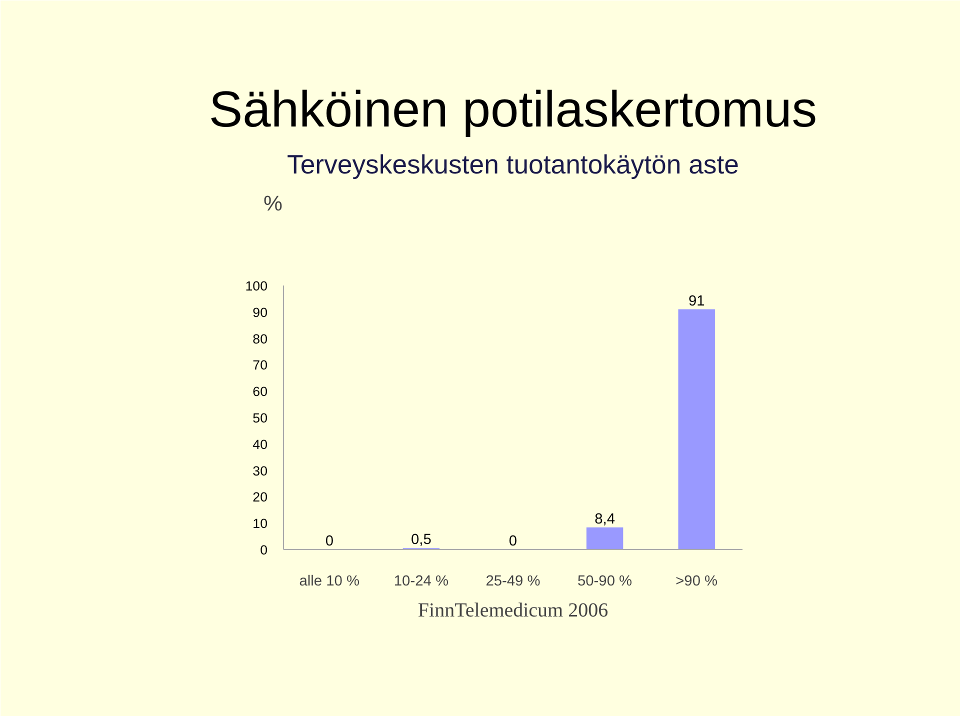 The image size is (960, 716). I want to click on data-label: 0,5, so click(421, 540).